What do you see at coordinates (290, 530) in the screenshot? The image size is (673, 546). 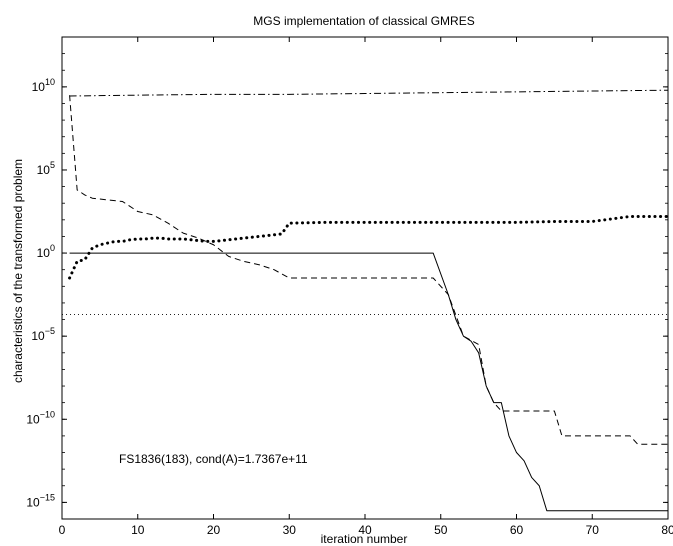 I see `x-tick-label: 30` at bounding box center [290, 530].